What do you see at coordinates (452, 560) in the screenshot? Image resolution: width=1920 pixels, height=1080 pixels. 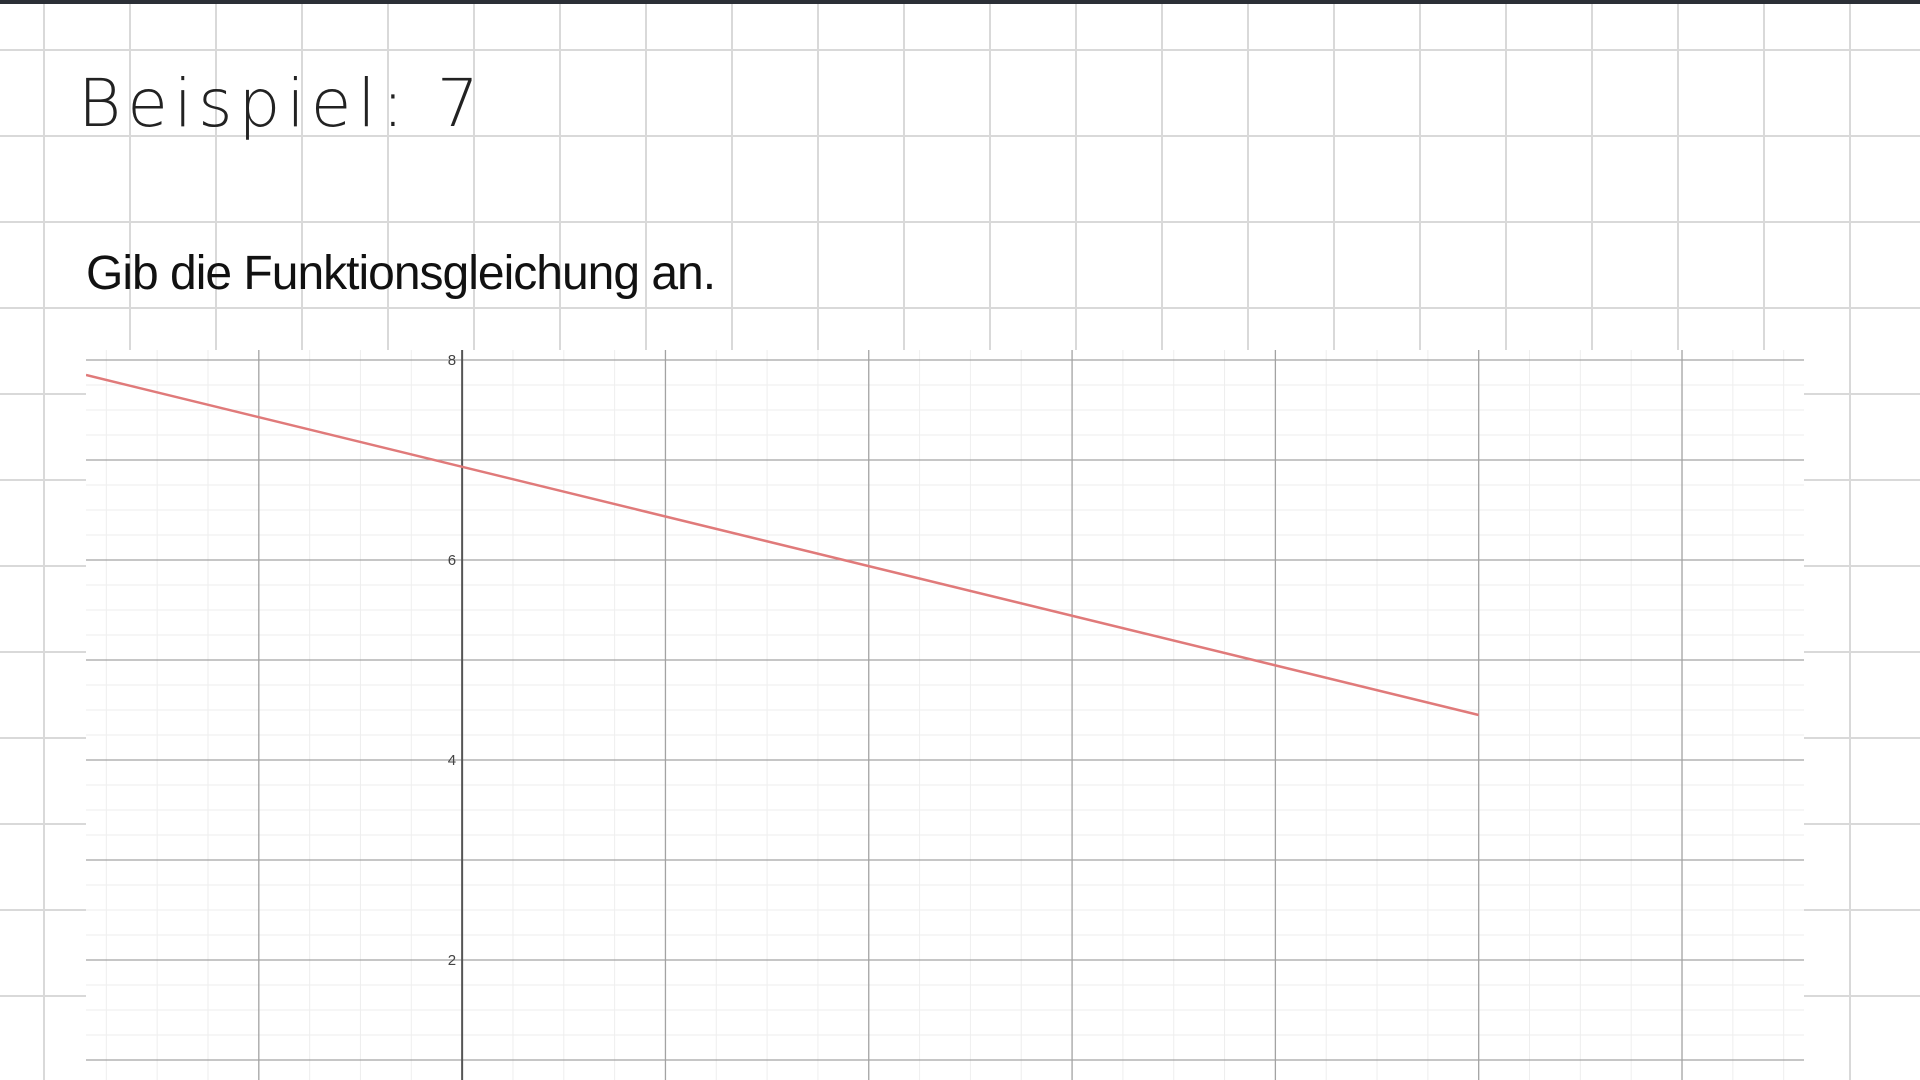 I see `y-tick-label: 6` at bounding box center [452, 560].